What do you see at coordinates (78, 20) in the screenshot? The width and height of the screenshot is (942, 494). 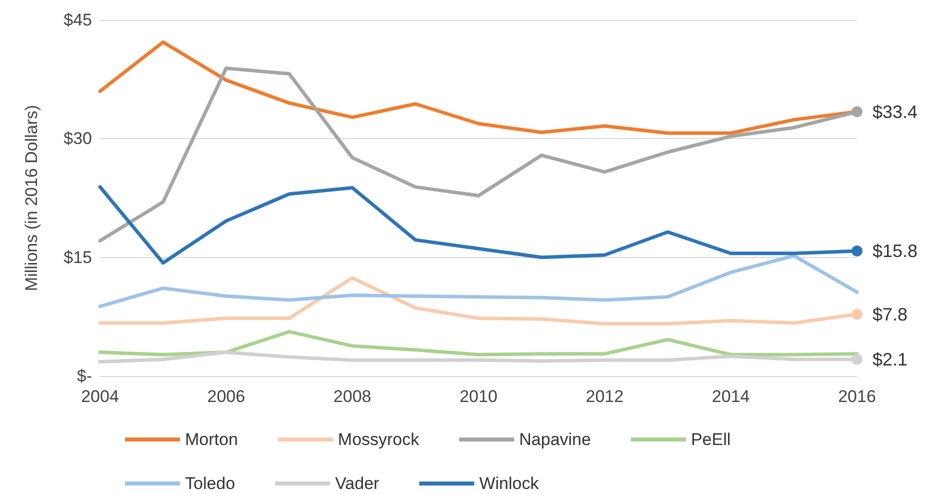 I see `y-tick-label: $45` at bounding box center [78, 20].